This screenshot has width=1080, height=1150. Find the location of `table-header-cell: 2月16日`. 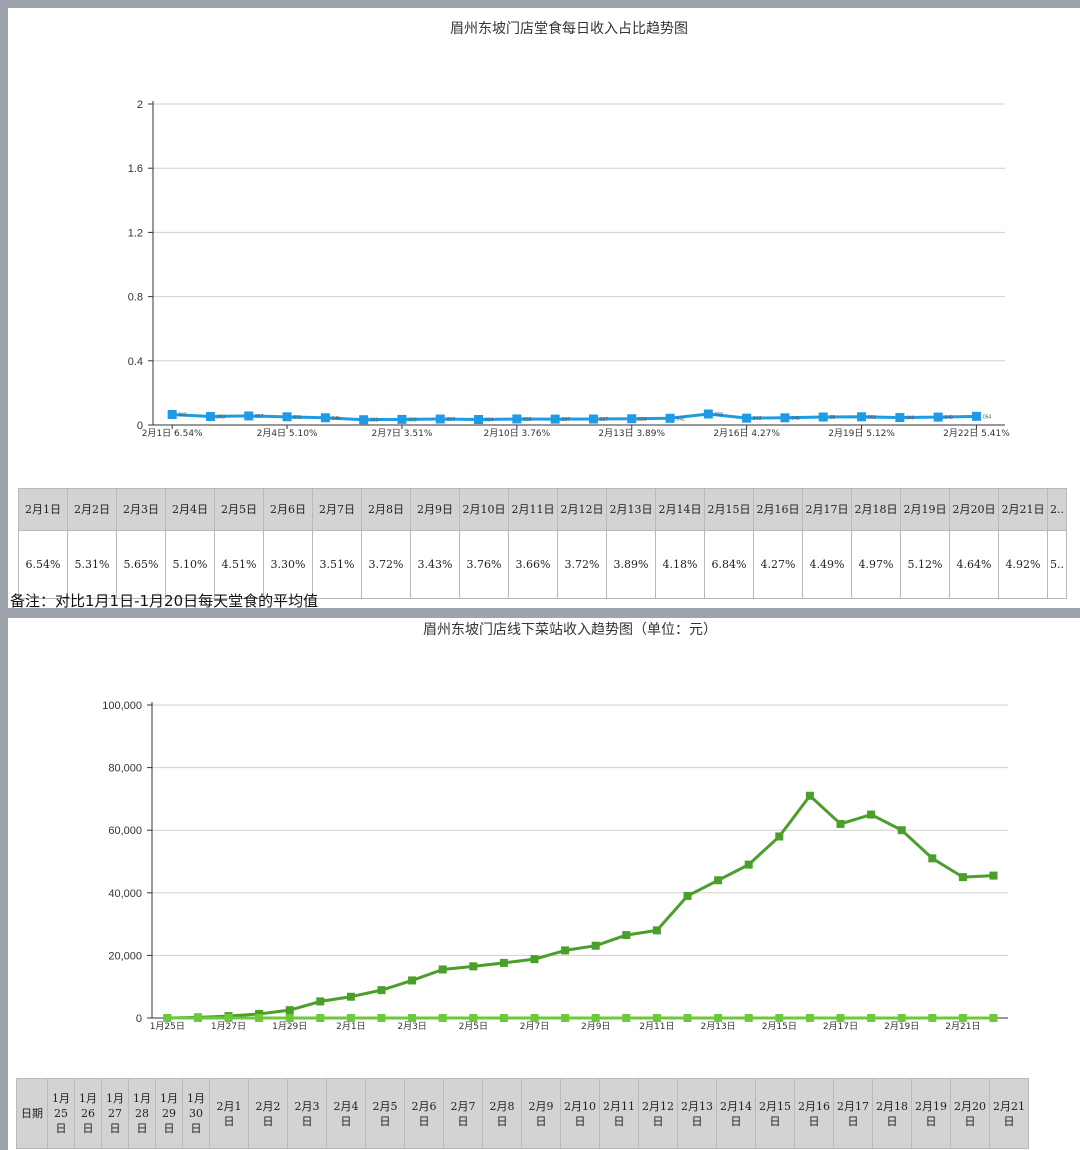

table-header-cell: 2月16日 is located at coordinates (814, 1113).